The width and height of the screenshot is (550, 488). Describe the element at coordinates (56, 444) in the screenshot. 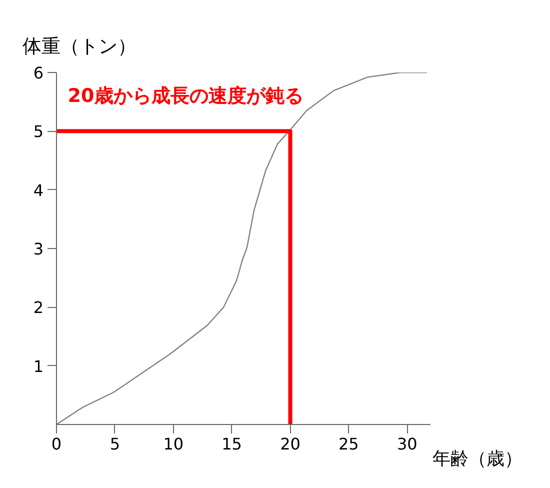

I see `x-tick-label: 0` at that location.